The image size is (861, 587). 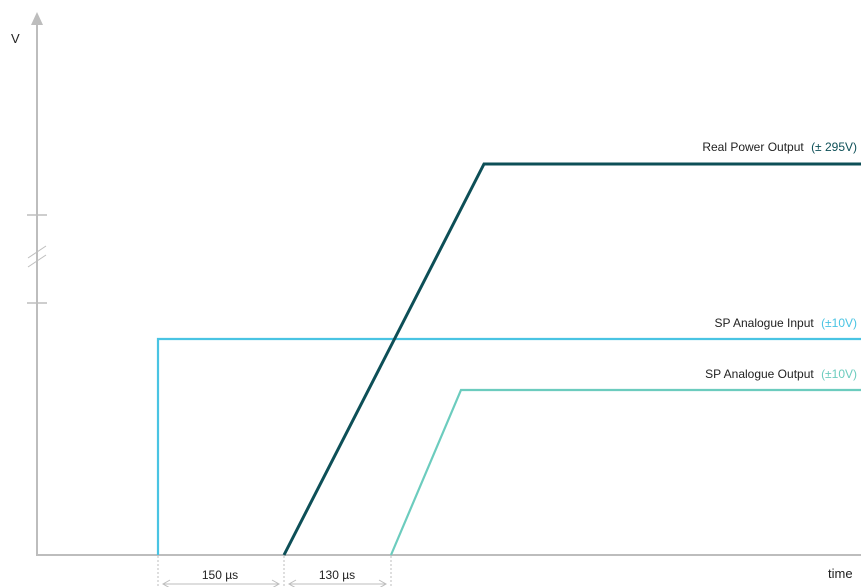 What do you see at coordinates (839, 323) in the screenshot?
I see `label-analogue-input-range: (±10V)` at bounding box center [839, 323].